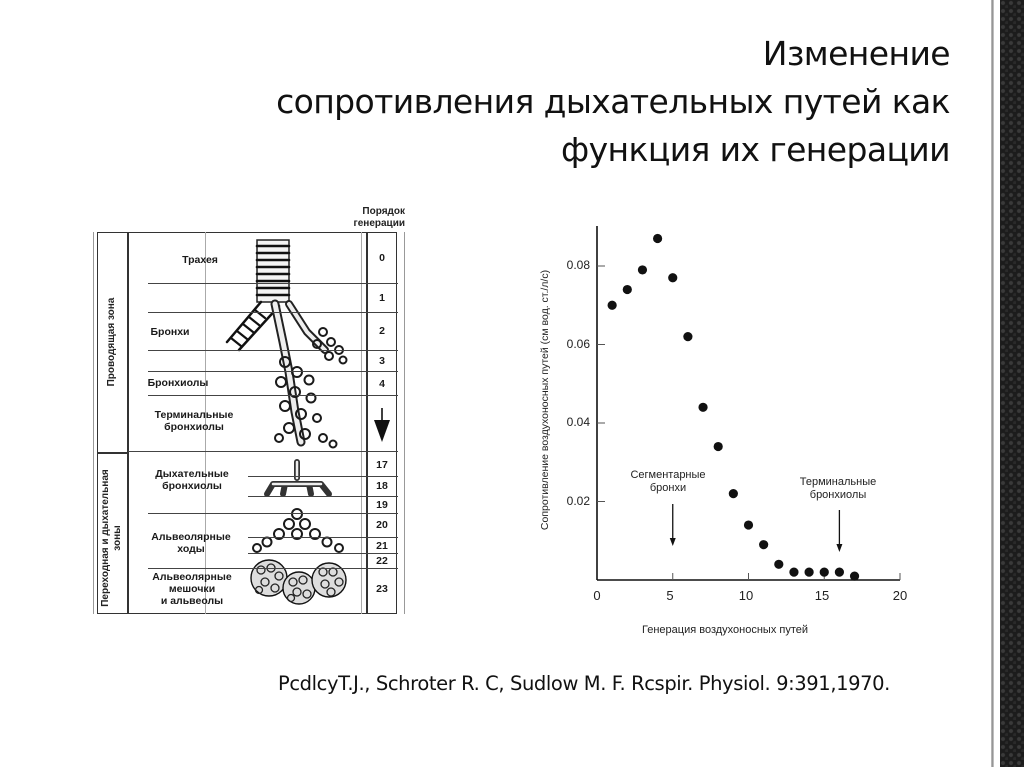  I want to click on generation-number: 21, so click(382, 546).